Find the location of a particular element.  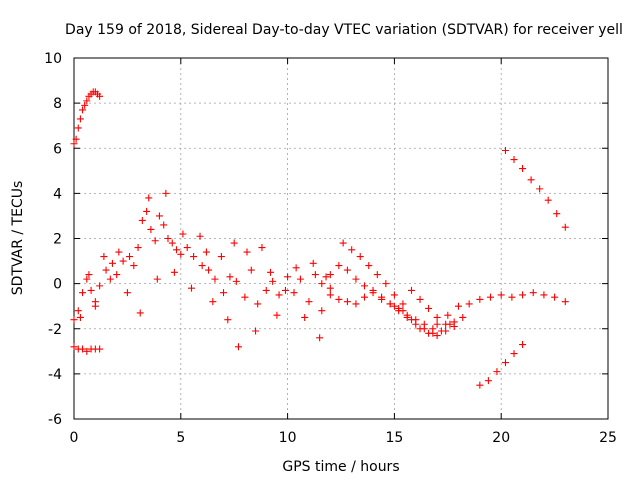

y-tick-label: 0 is located at coordinates (57, 285).